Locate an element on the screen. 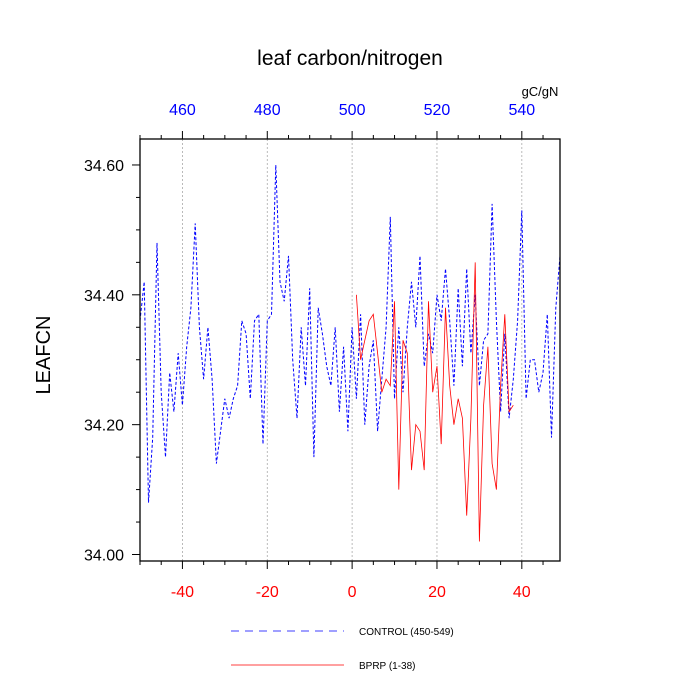 This screenshot has width=700, height=700. y-tick-label: 34.20 is located at coordinates (104, 426).